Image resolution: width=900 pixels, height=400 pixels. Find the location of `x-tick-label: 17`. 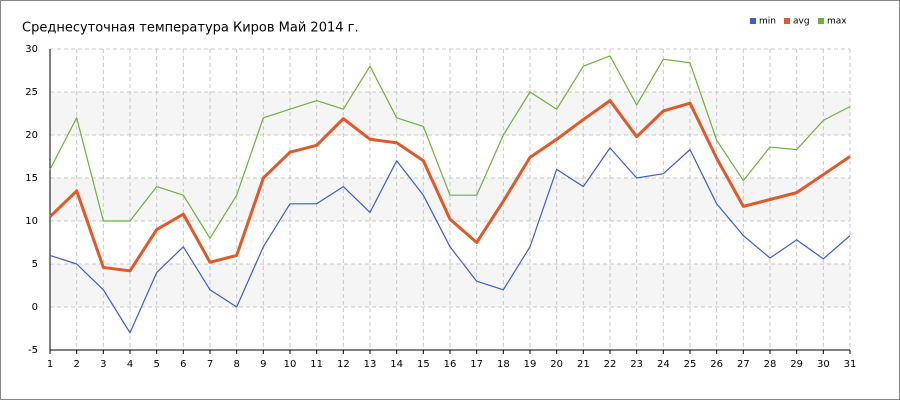

x-tick-label: 17 is located at coordinates (476, 364).